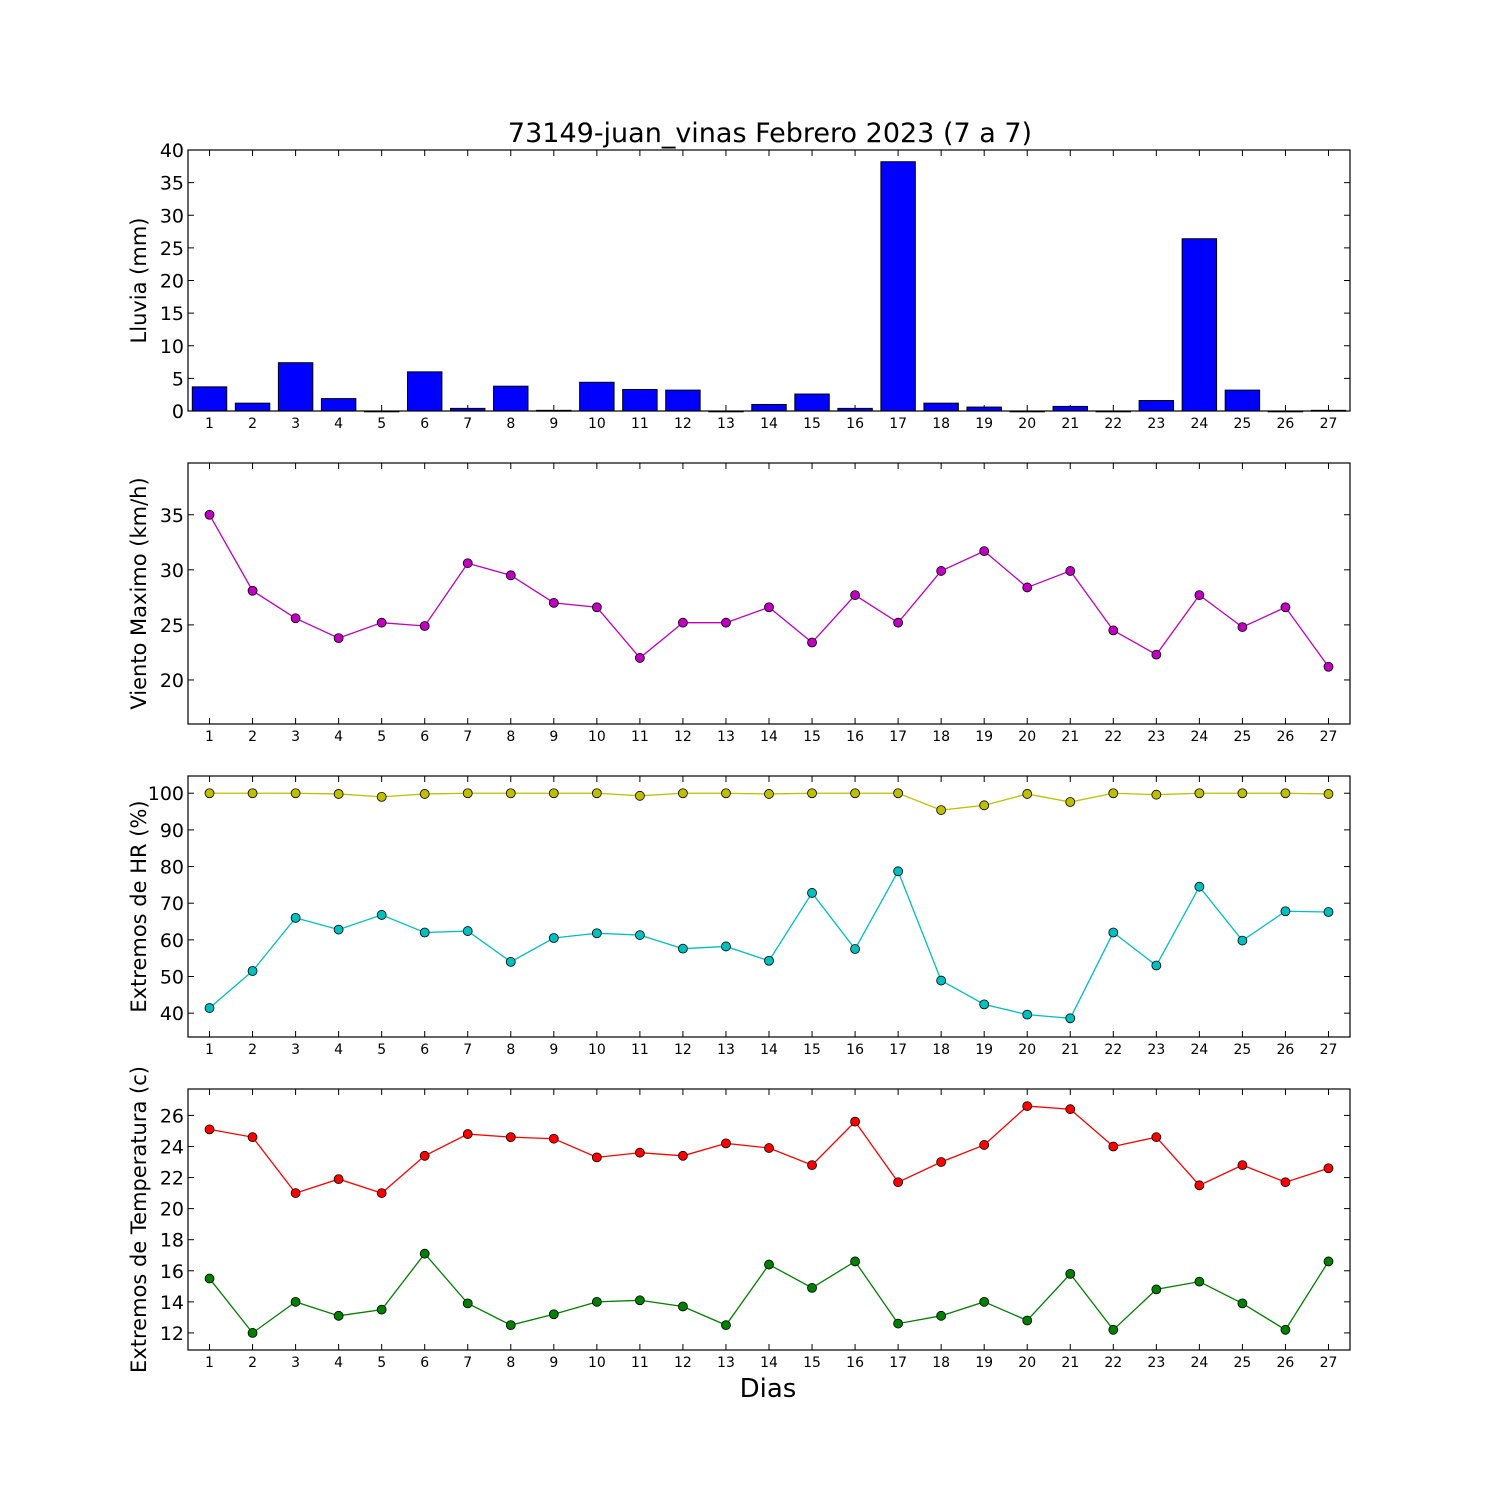 Image resolution: width=1500 pixels, height=1500 pixels. Describe the element at coordinates (178, 412) in the screenshot. I see `y-tick-label: 0` at that location.